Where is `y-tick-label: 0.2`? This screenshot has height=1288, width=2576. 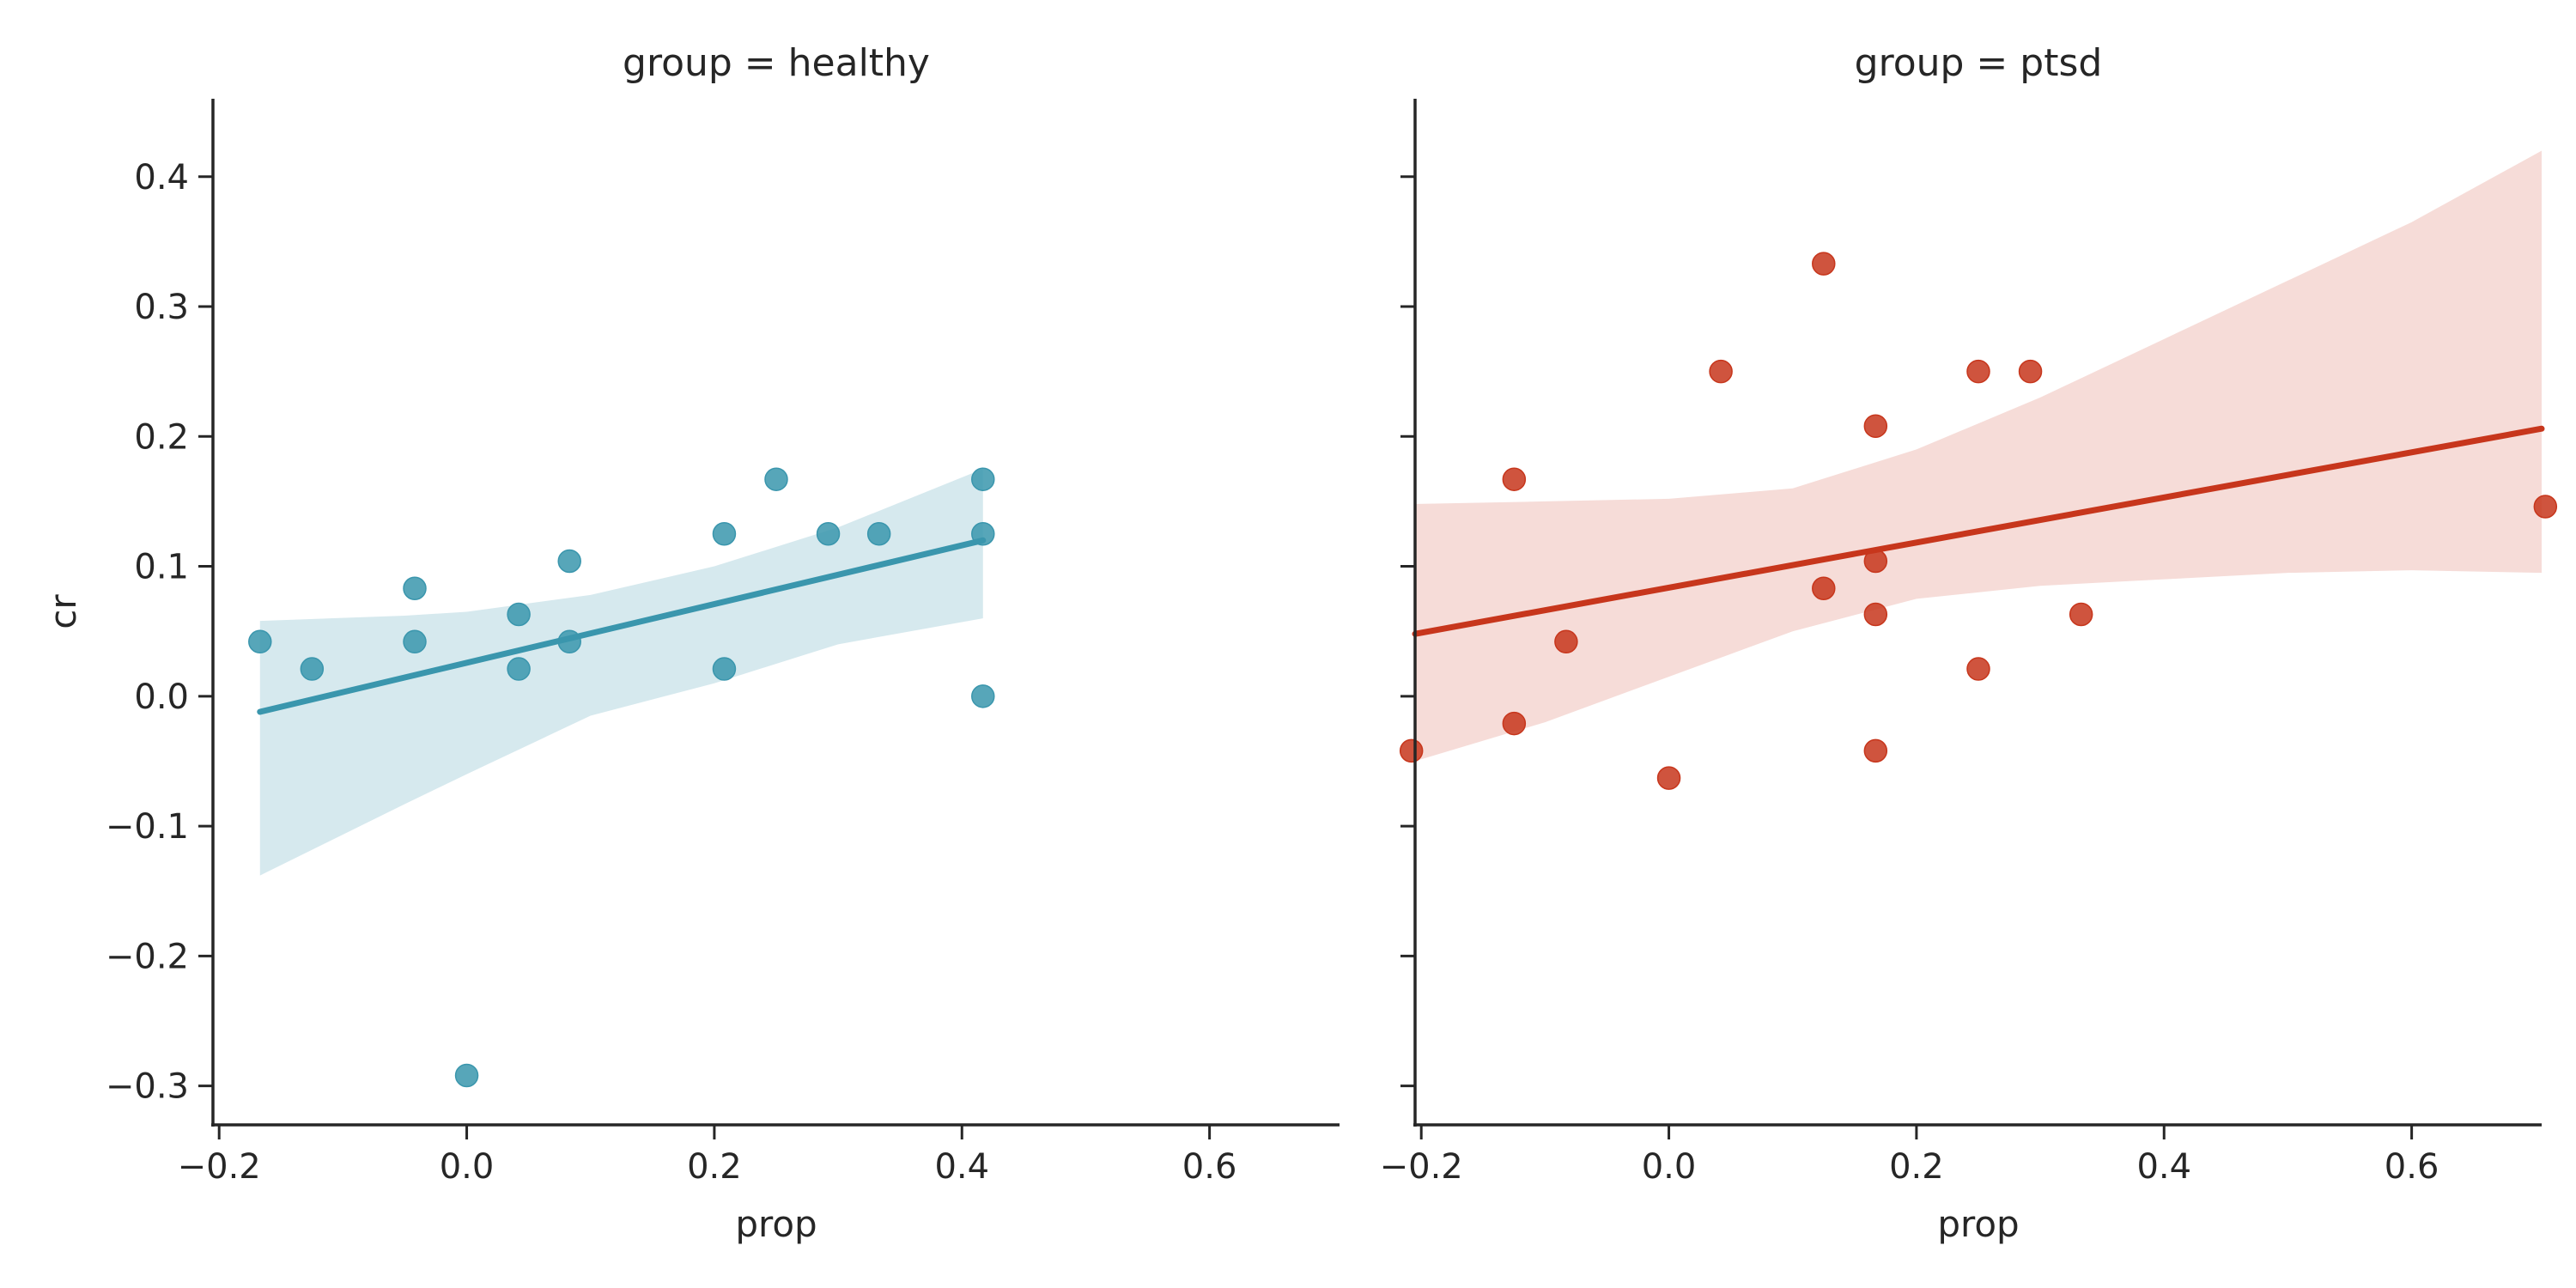
y-tick-label: 0.2 is located at coordinates (161, 437).